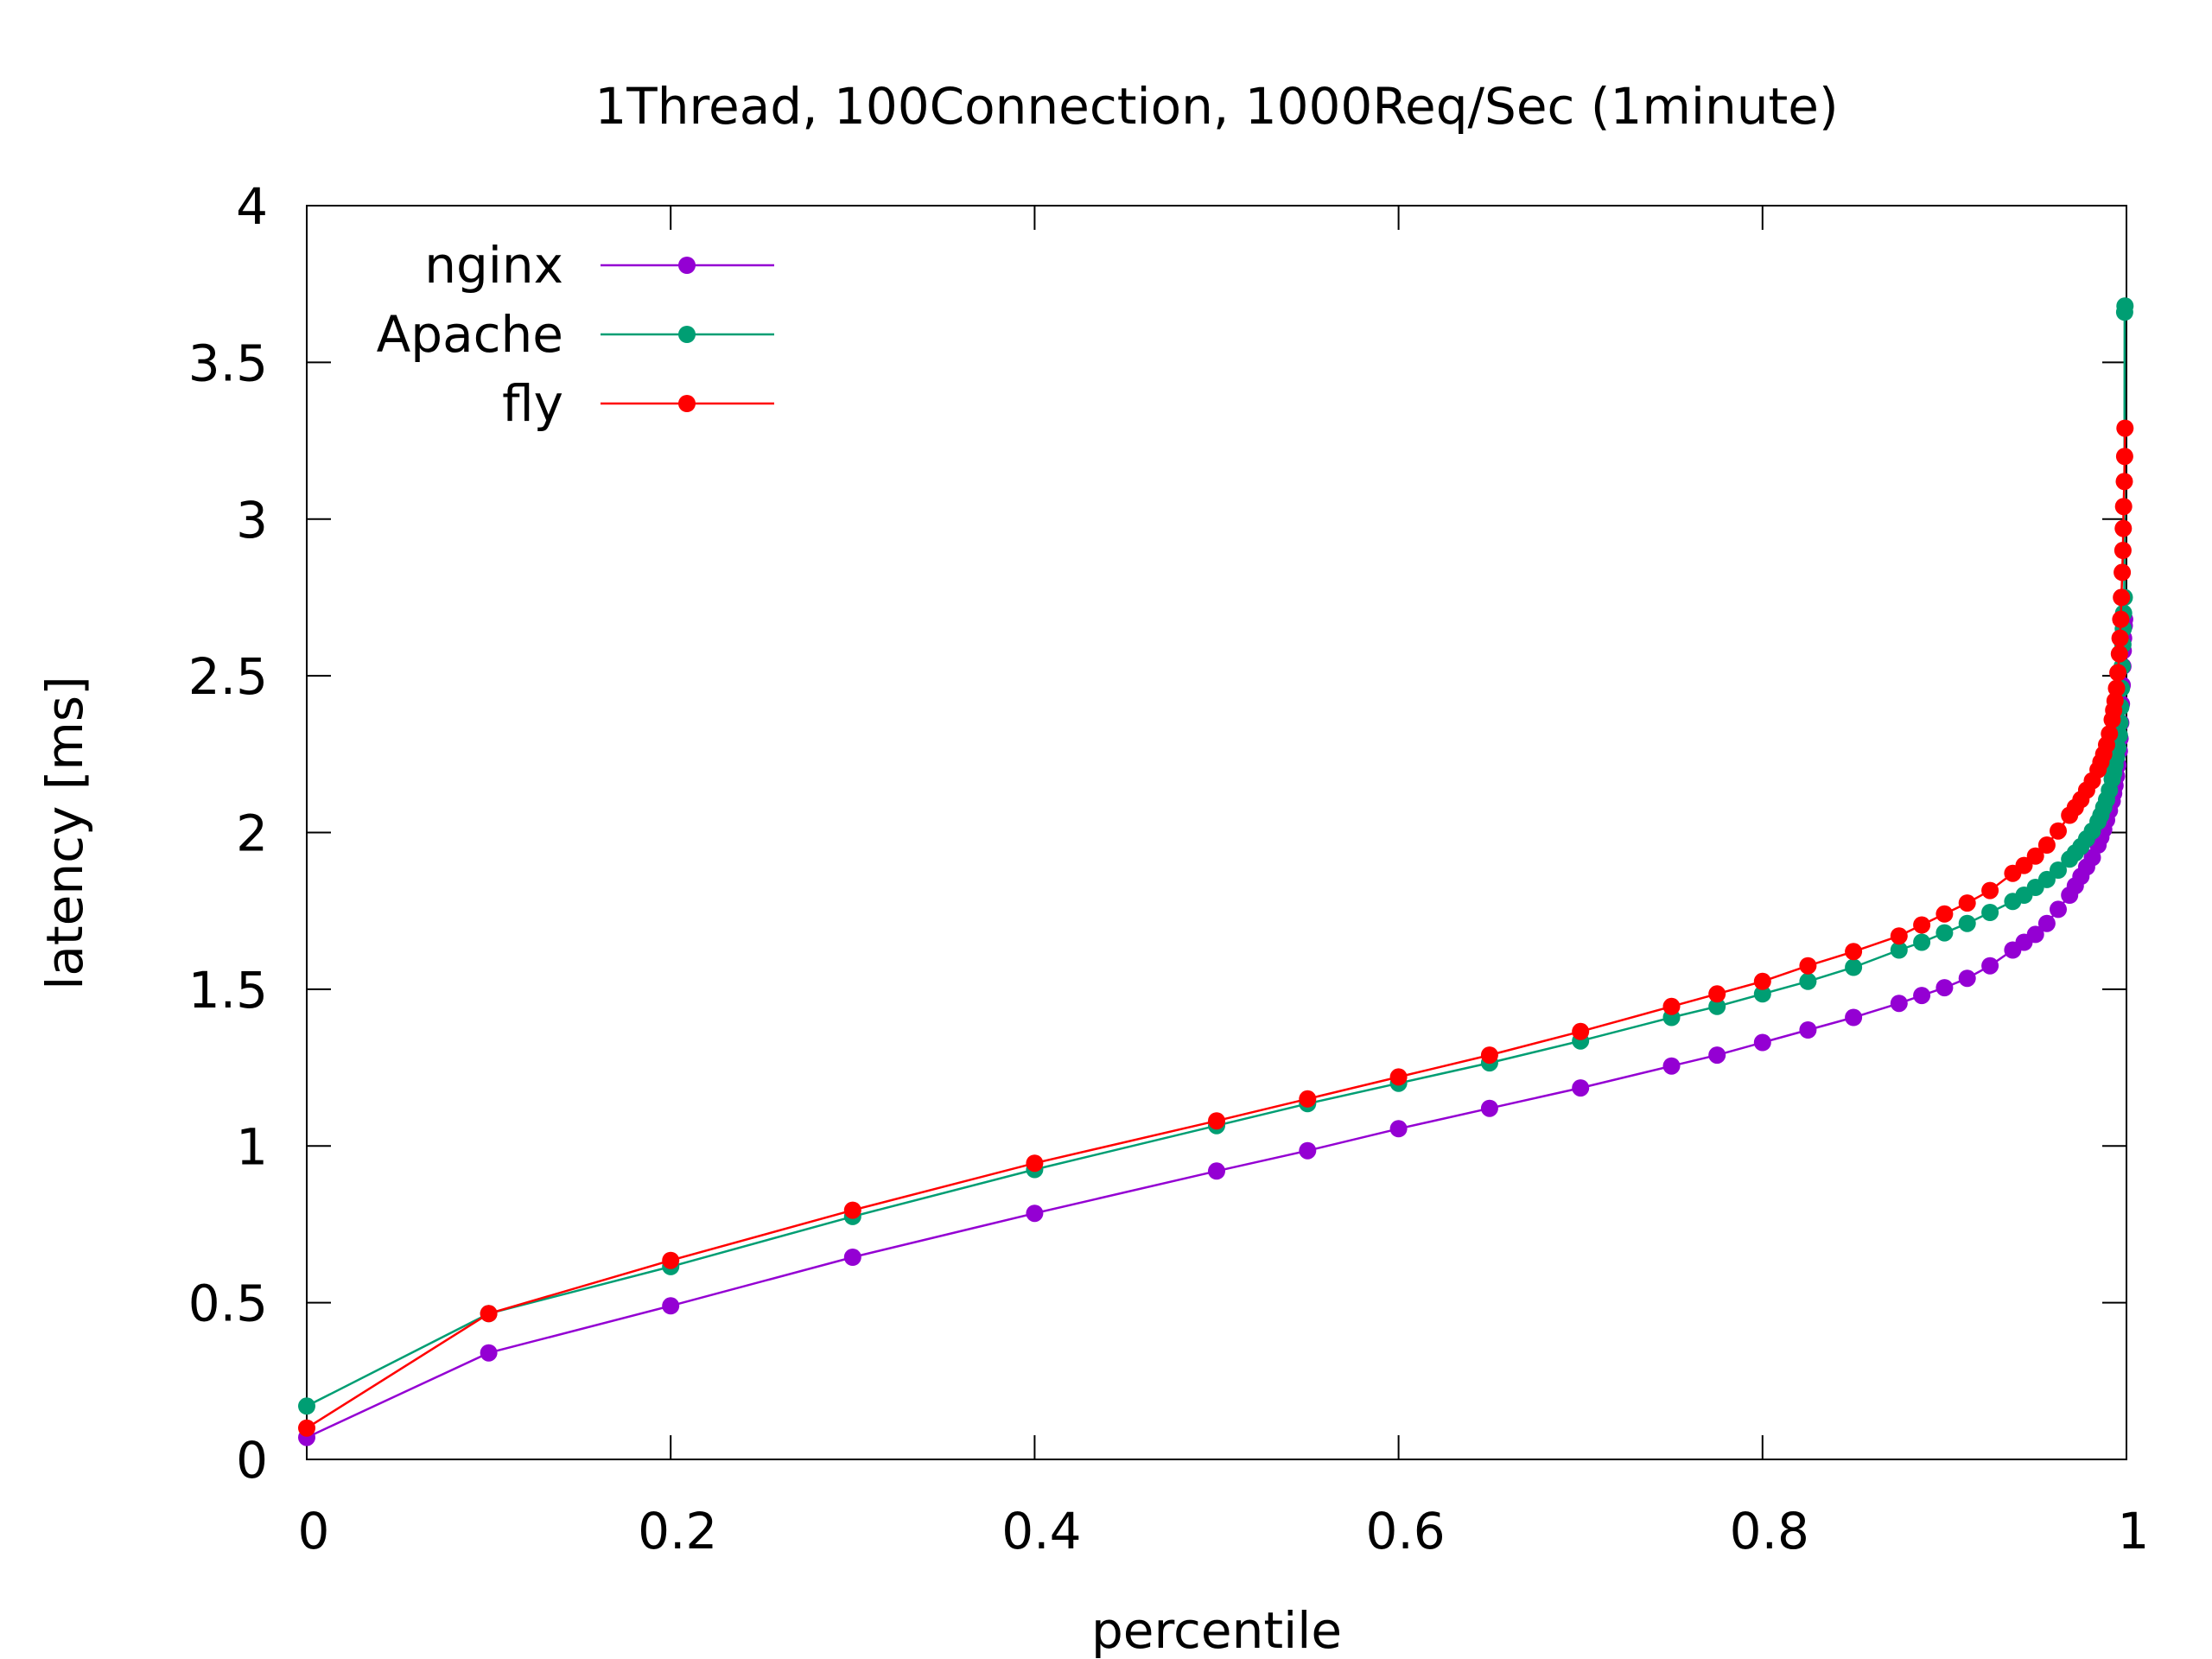 Image resolution: width=2212 pixels, height=1659 pixels. Describe the element at coordinates (252, 1460) in the screenshot. I see `y-tick-label: 0` at that location.